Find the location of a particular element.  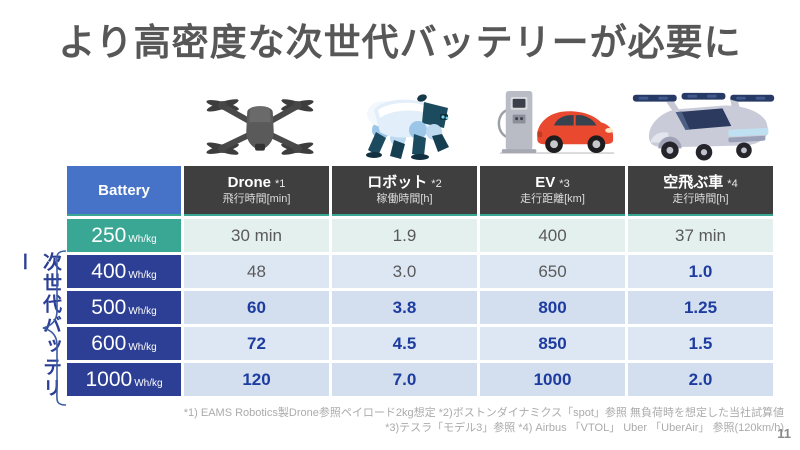

cell-value-highlight: 4.5 is located at coordinates (404, 343).